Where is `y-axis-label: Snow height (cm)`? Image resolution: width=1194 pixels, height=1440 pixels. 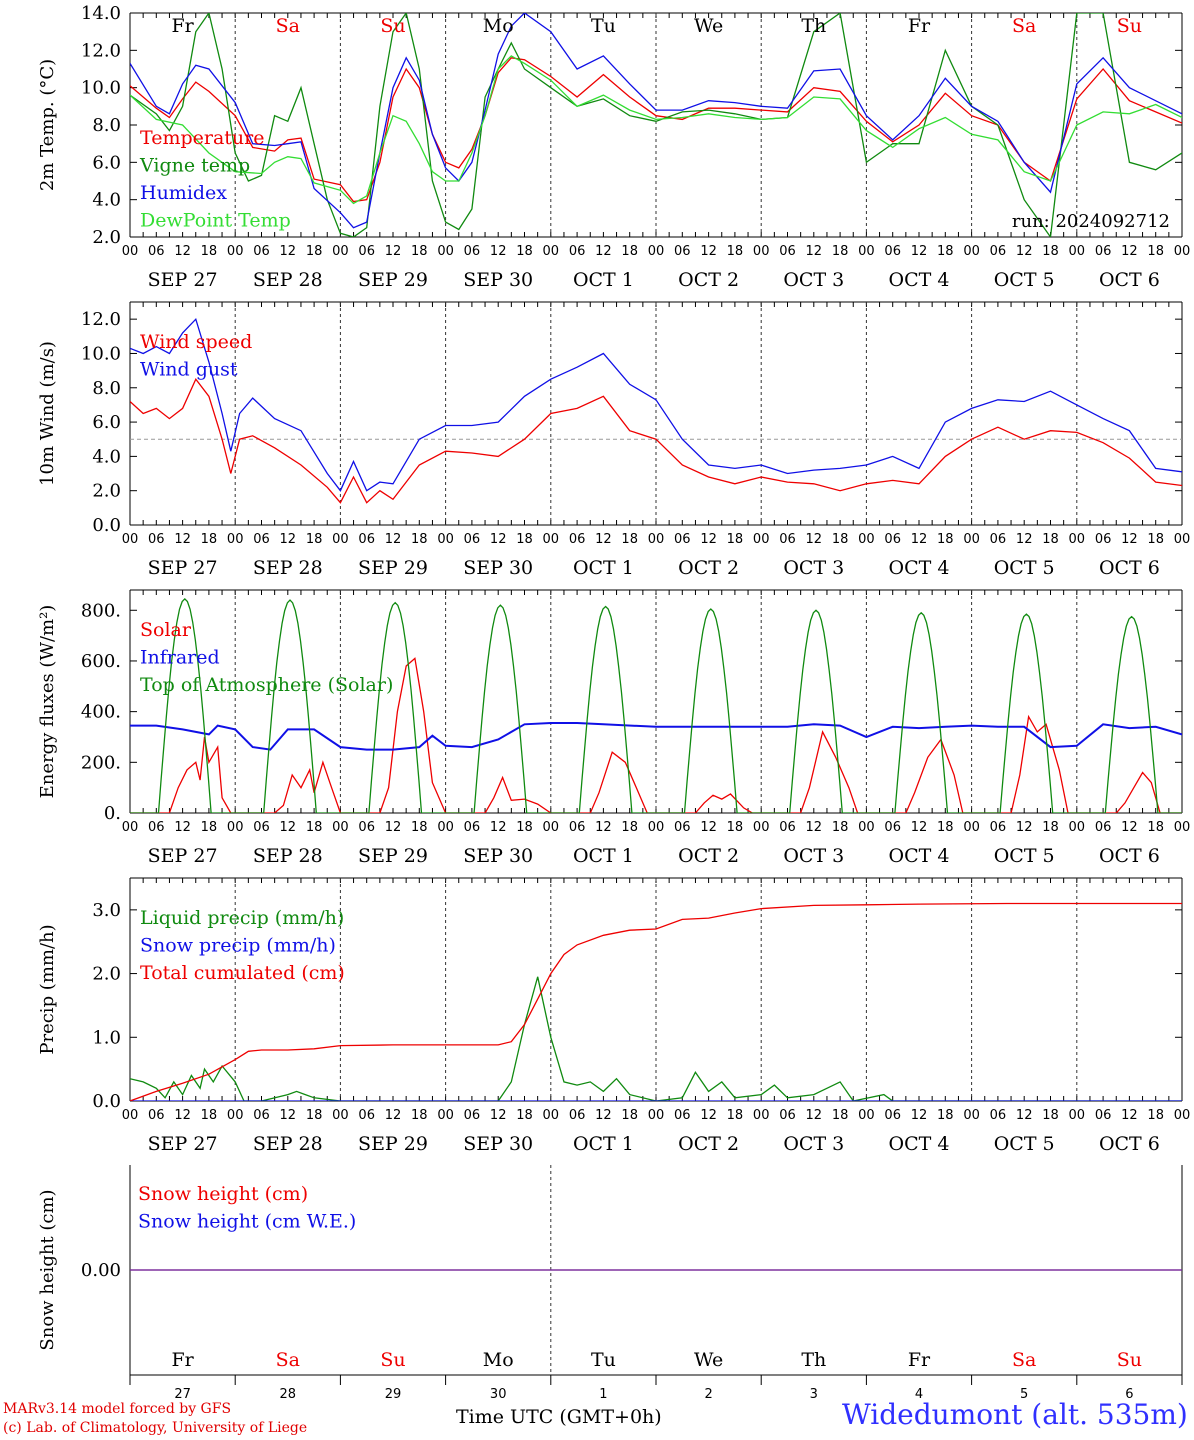
y-axis-label: Snow height (cm) is located at coordinates (47, 1269).